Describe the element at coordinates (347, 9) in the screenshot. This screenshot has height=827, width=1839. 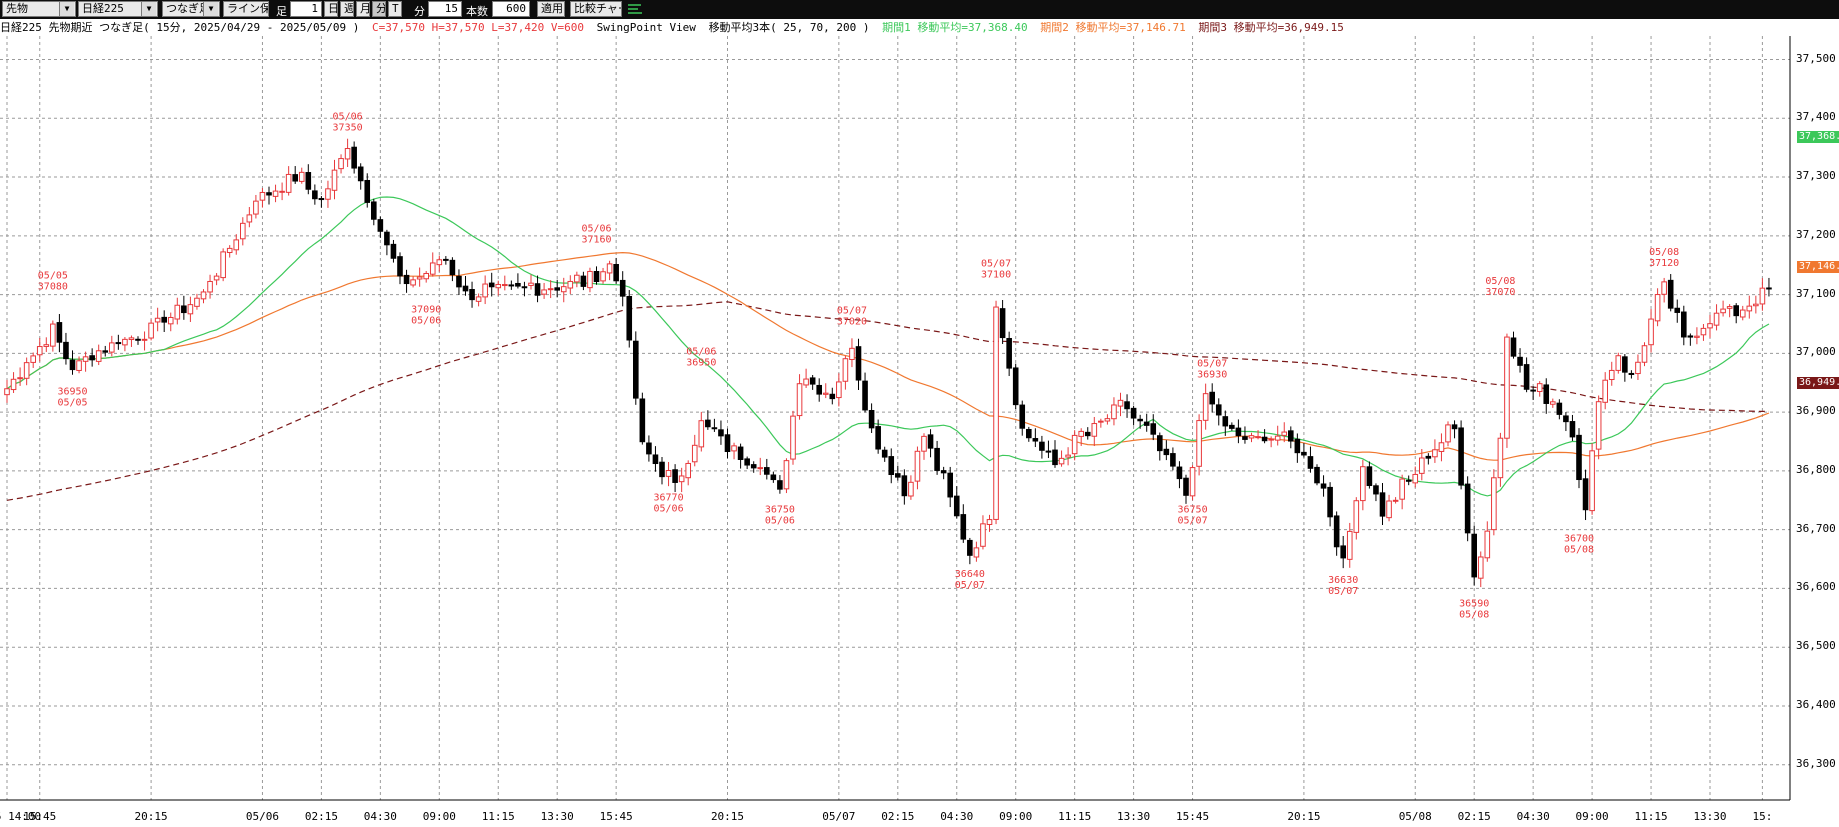
I see `weekly-button: 週` at that location.